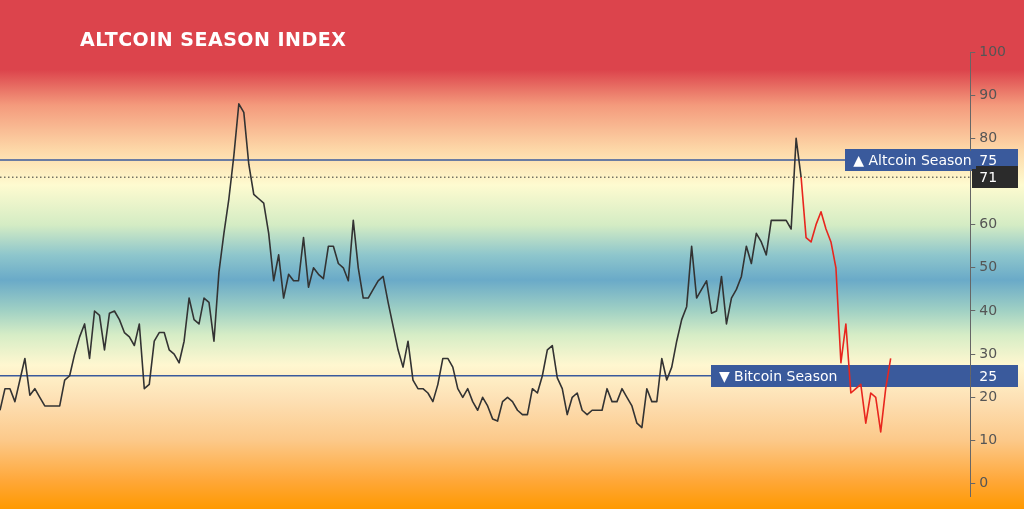 The height and width of the screenshot is (509, 1024). What do you see at coordinates (912, 159) in the screenshot?
I see `ref-line-label: ▲ Altcoin Season` at bounding box center [912, 159].